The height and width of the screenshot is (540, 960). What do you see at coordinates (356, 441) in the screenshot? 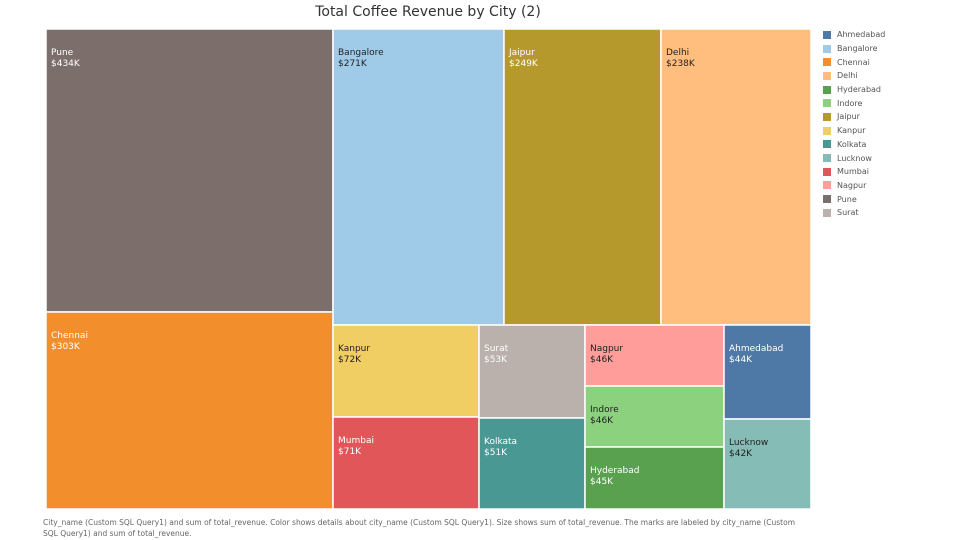
I see `tile-city-label: Mumbai` at bounding box center [356, 441].